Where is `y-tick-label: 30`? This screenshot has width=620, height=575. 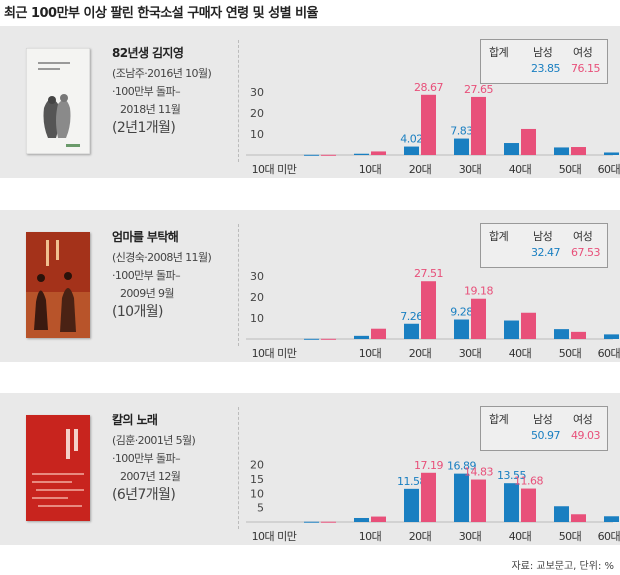 y-tick-label: 30 is located at coordinates (257, 92).